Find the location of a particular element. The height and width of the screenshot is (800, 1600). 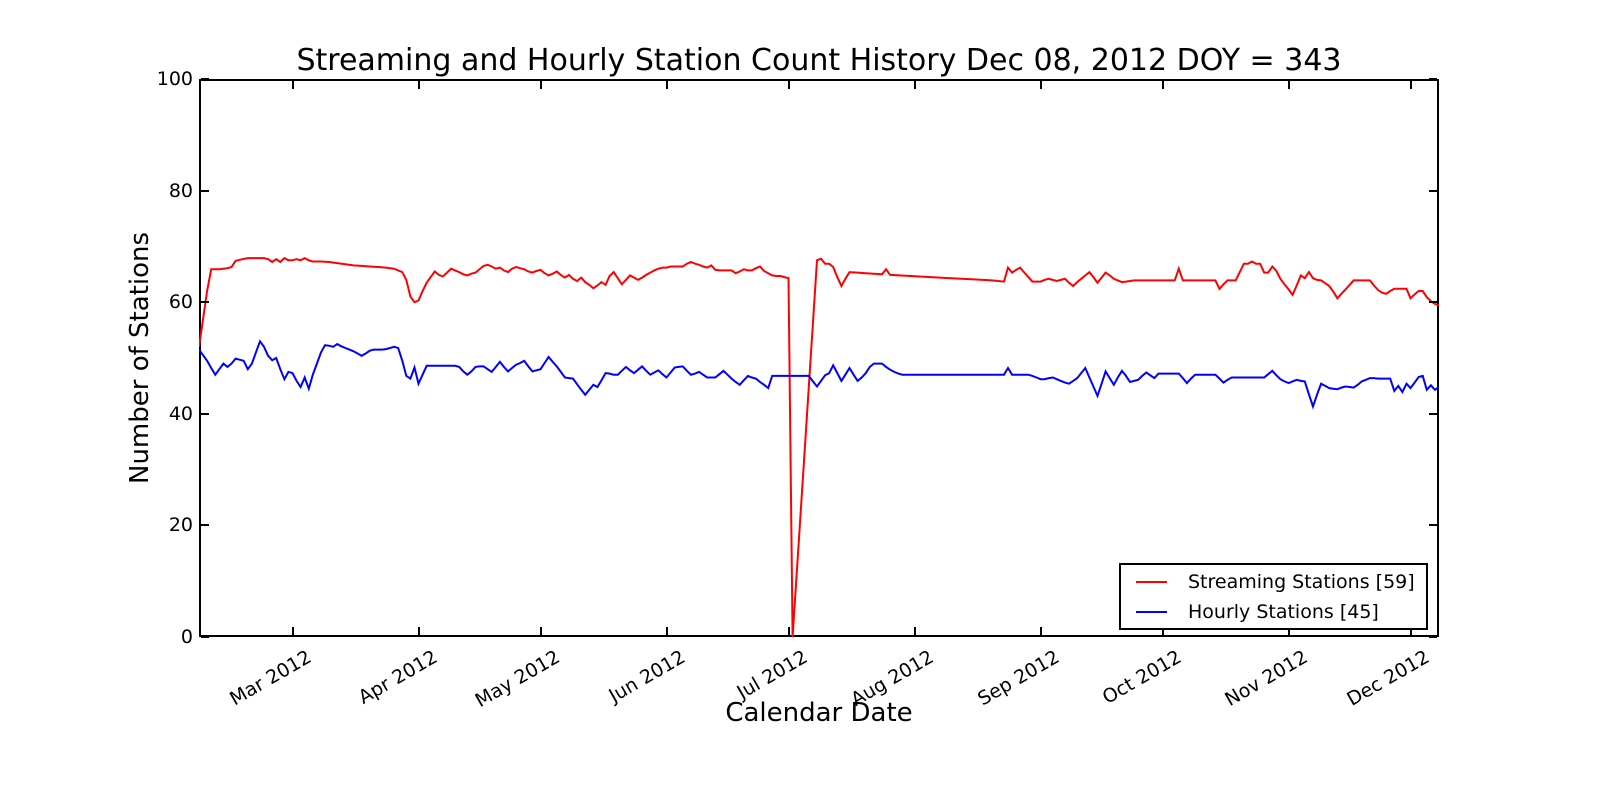

legend-row-streaming: Streaming Stations [59] is located at coordinates (1273, 582).